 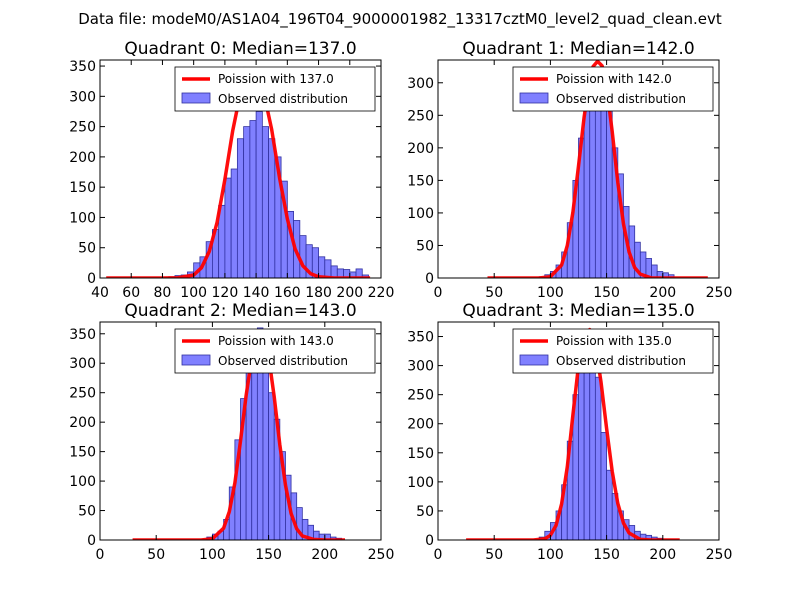 What do you see at coordinates (318, 293) in the screenshot?
I see `x-tick-label: 180` at bounding box center [318, 293].